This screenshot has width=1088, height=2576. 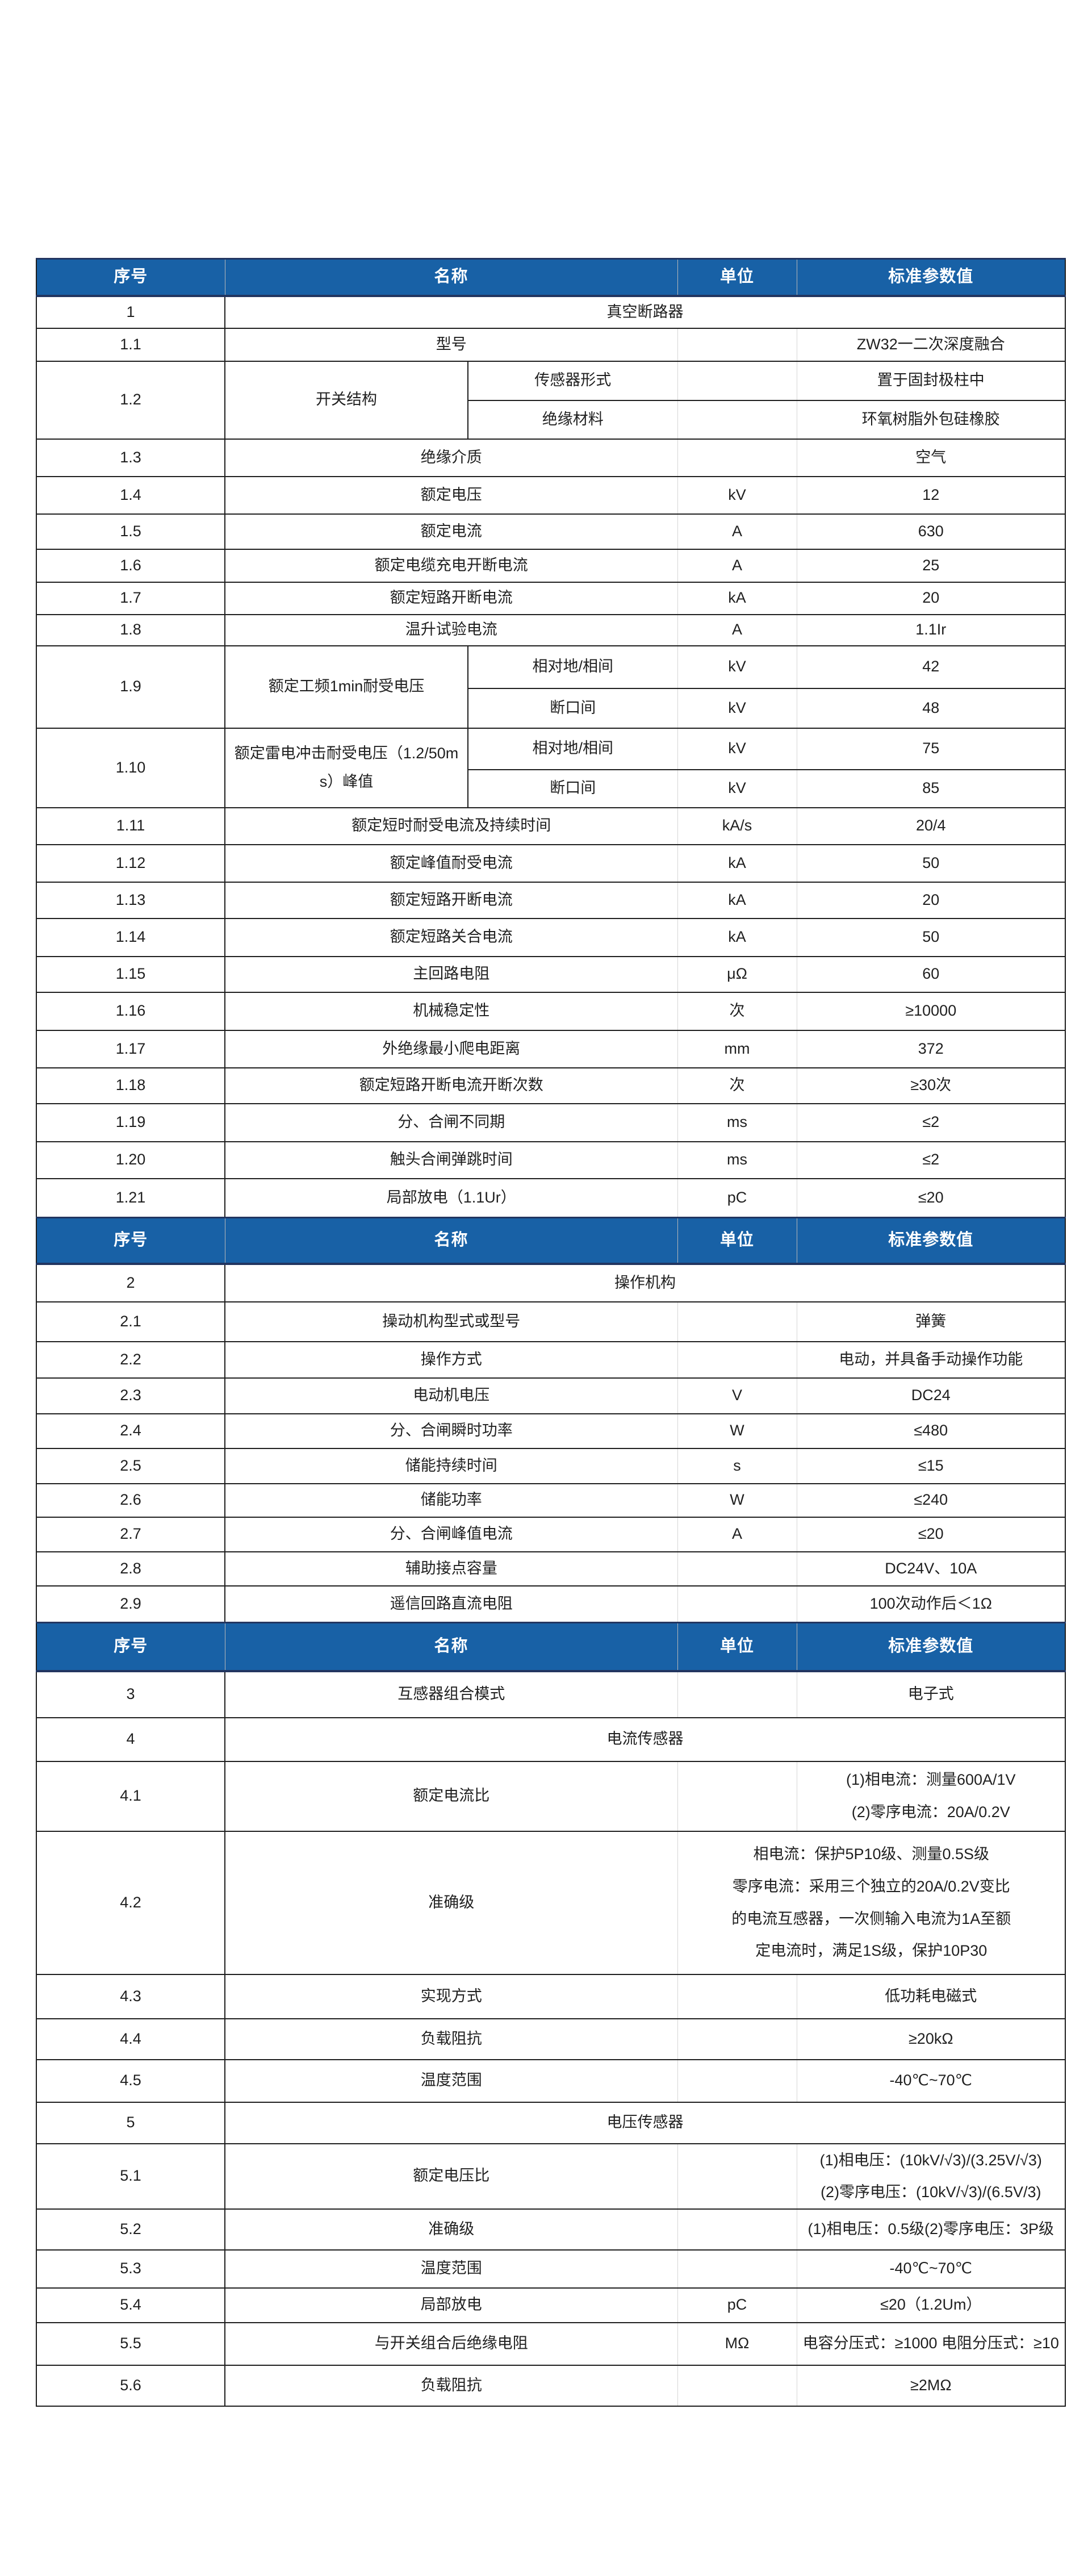 I want to click on table-row: 1.7 额定短路开断电流 kA 20, so click(x=551, y=598).